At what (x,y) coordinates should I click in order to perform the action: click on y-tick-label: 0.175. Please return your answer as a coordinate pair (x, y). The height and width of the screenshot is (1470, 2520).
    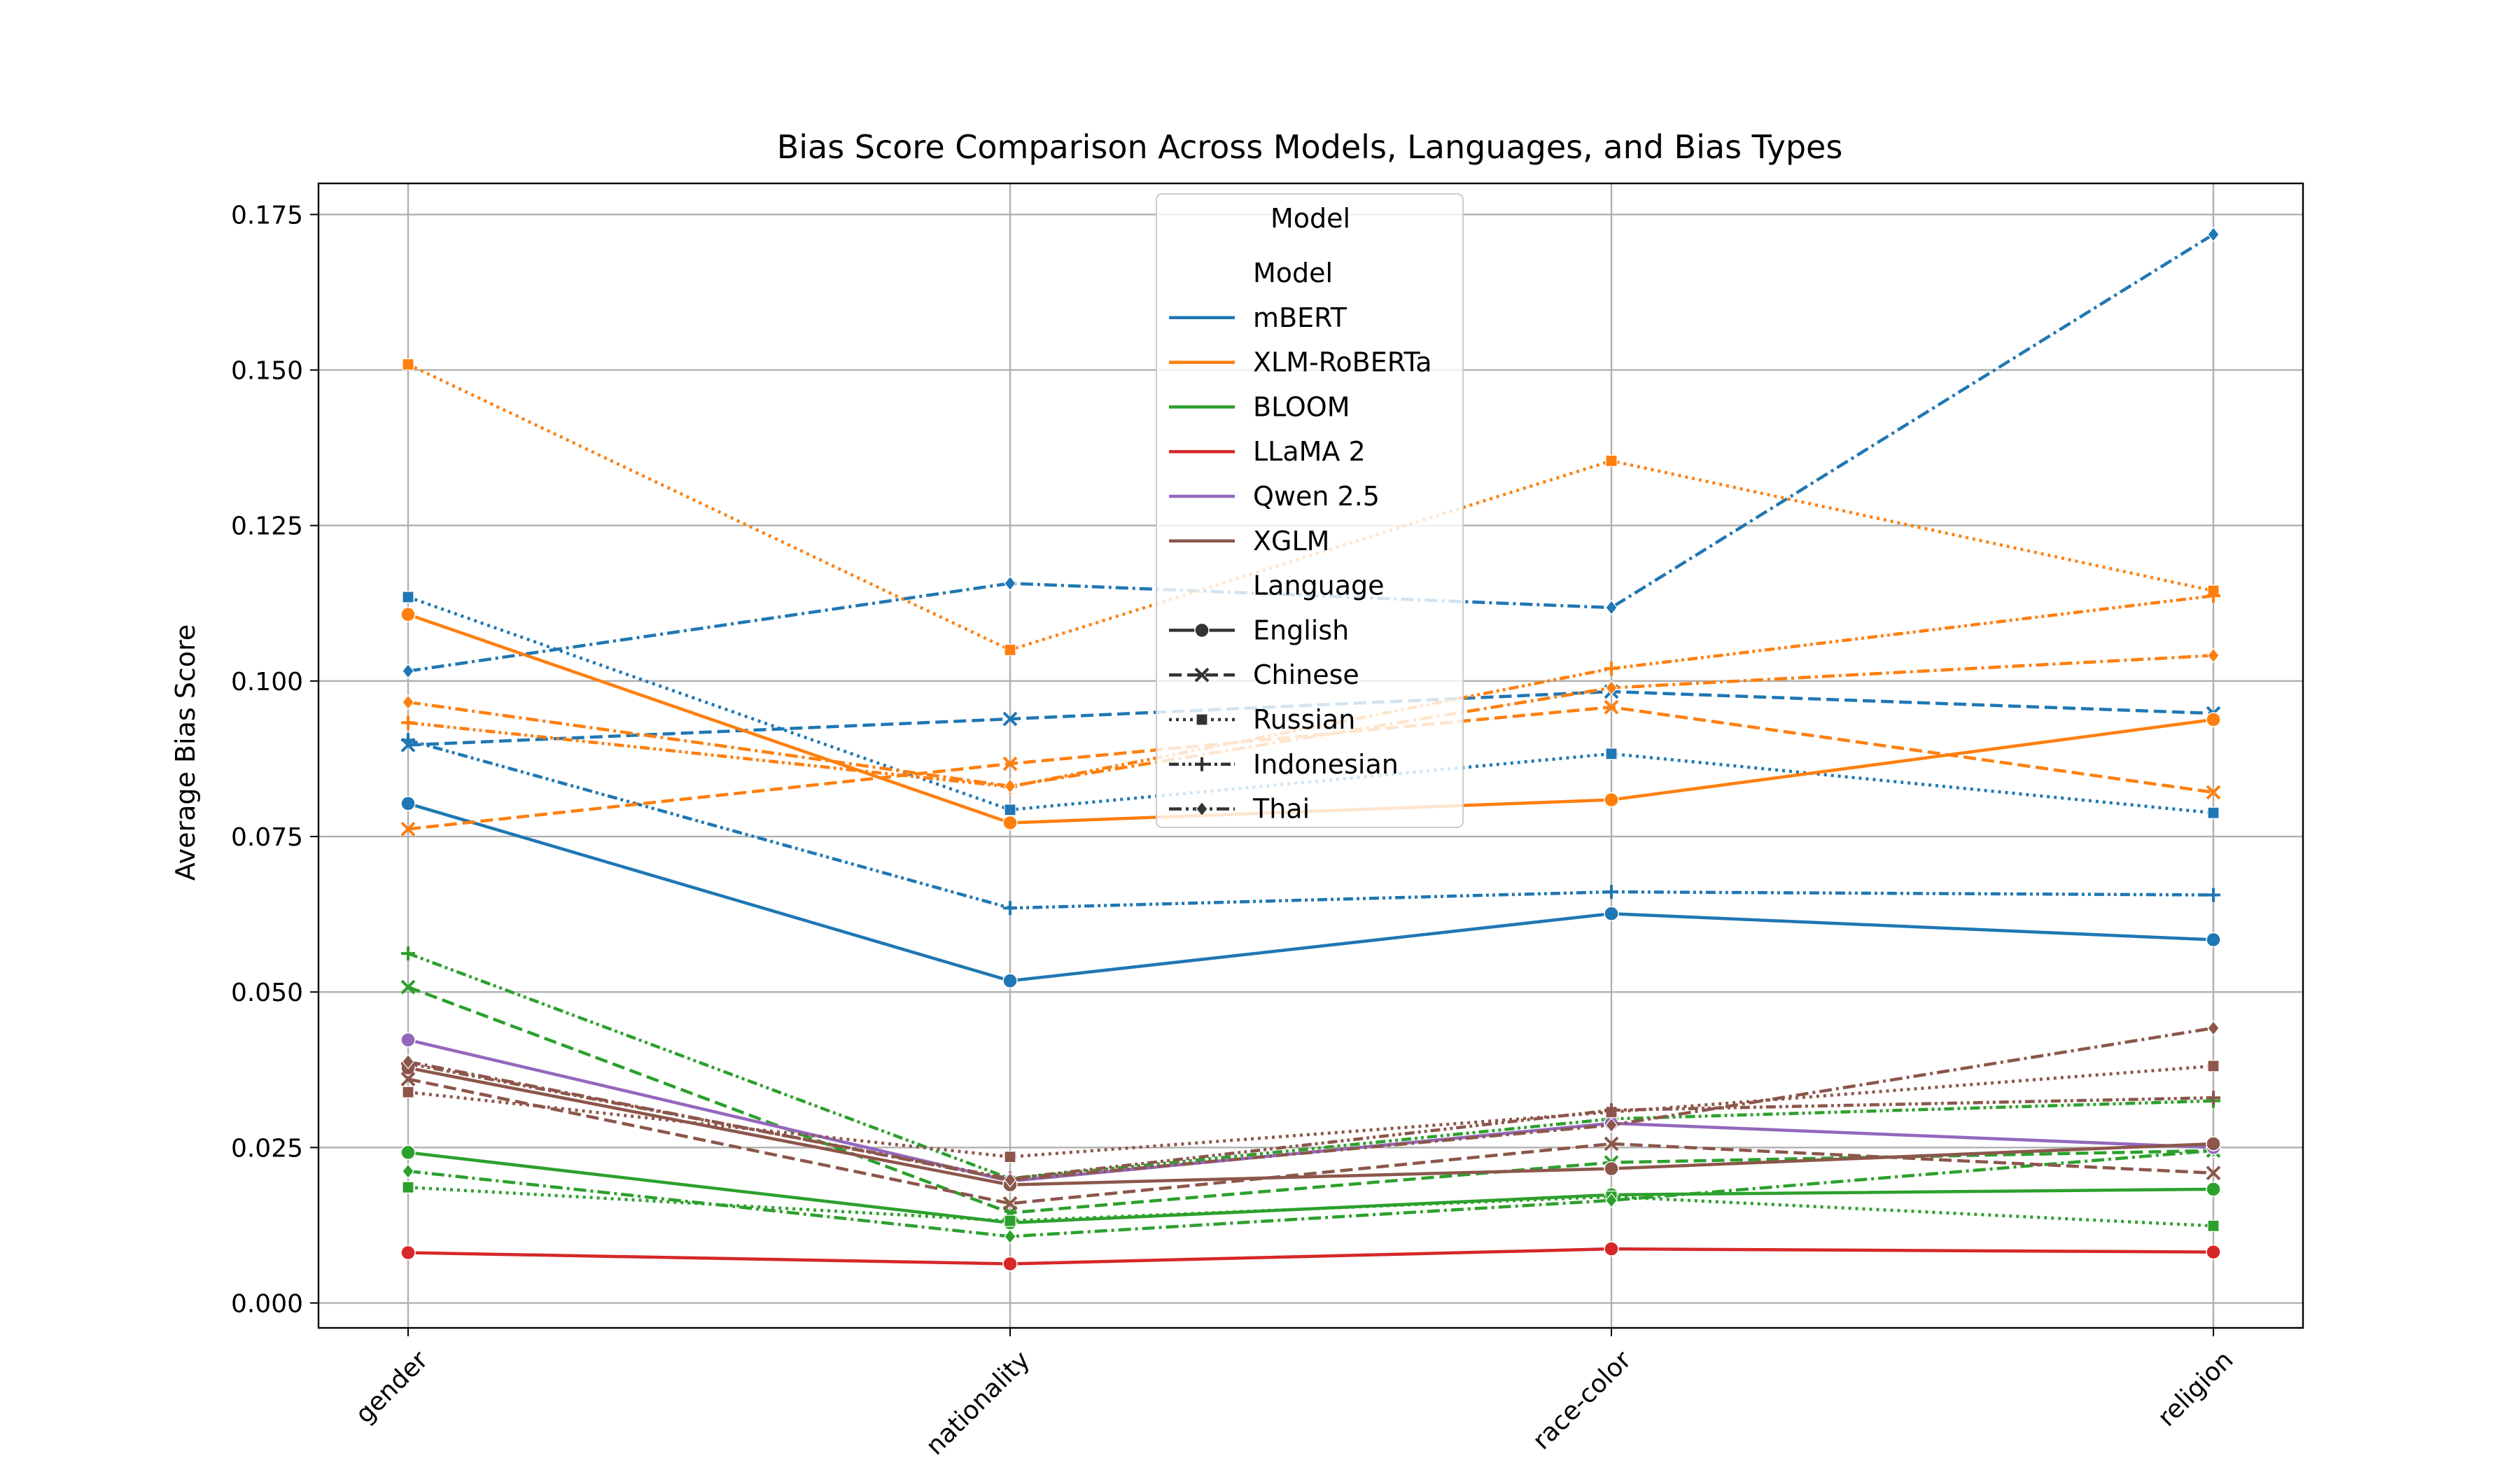
    Looking at the image, I should click on (267, 215).